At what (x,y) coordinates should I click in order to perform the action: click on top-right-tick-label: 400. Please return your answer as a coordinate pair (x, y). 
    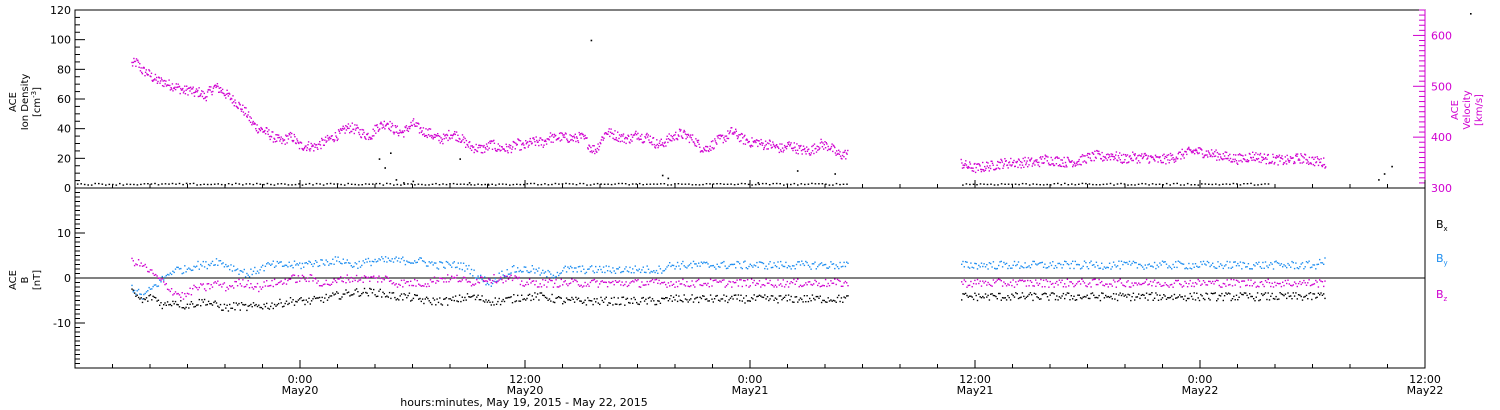
    Looking at the image, I should click on (1441, 137).